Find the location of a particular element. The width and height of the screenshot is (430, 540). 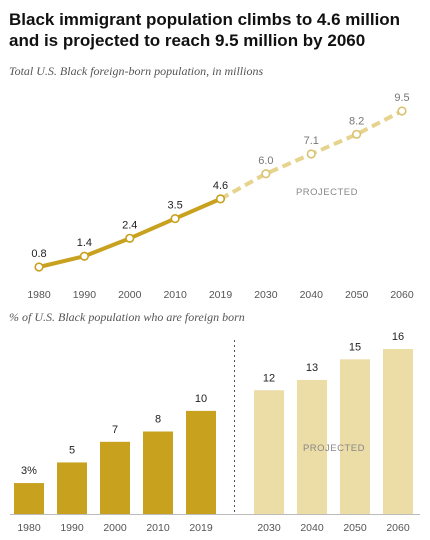

data-label-2010: 3.5 is located at coordinates (174, 206).